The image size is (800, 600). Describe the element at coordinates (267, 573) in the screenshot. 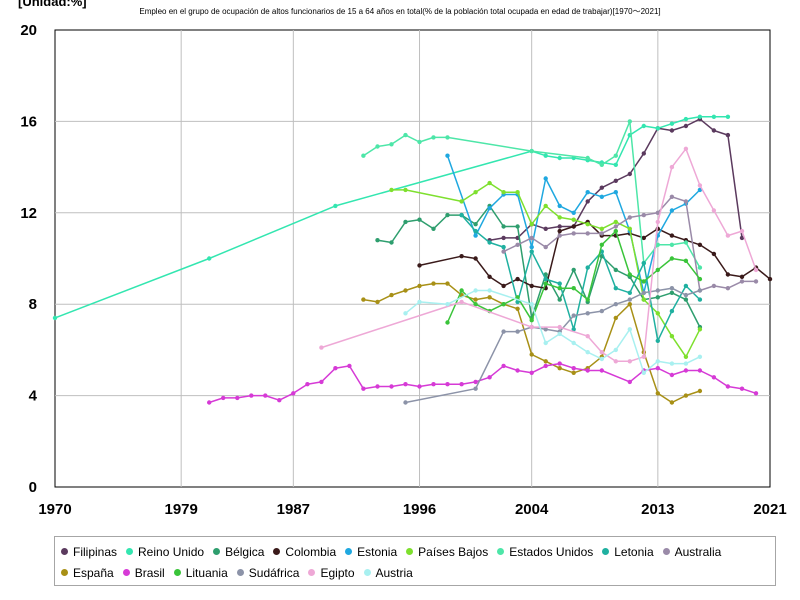

I see `legend-item: Sudáfrica` at that location.